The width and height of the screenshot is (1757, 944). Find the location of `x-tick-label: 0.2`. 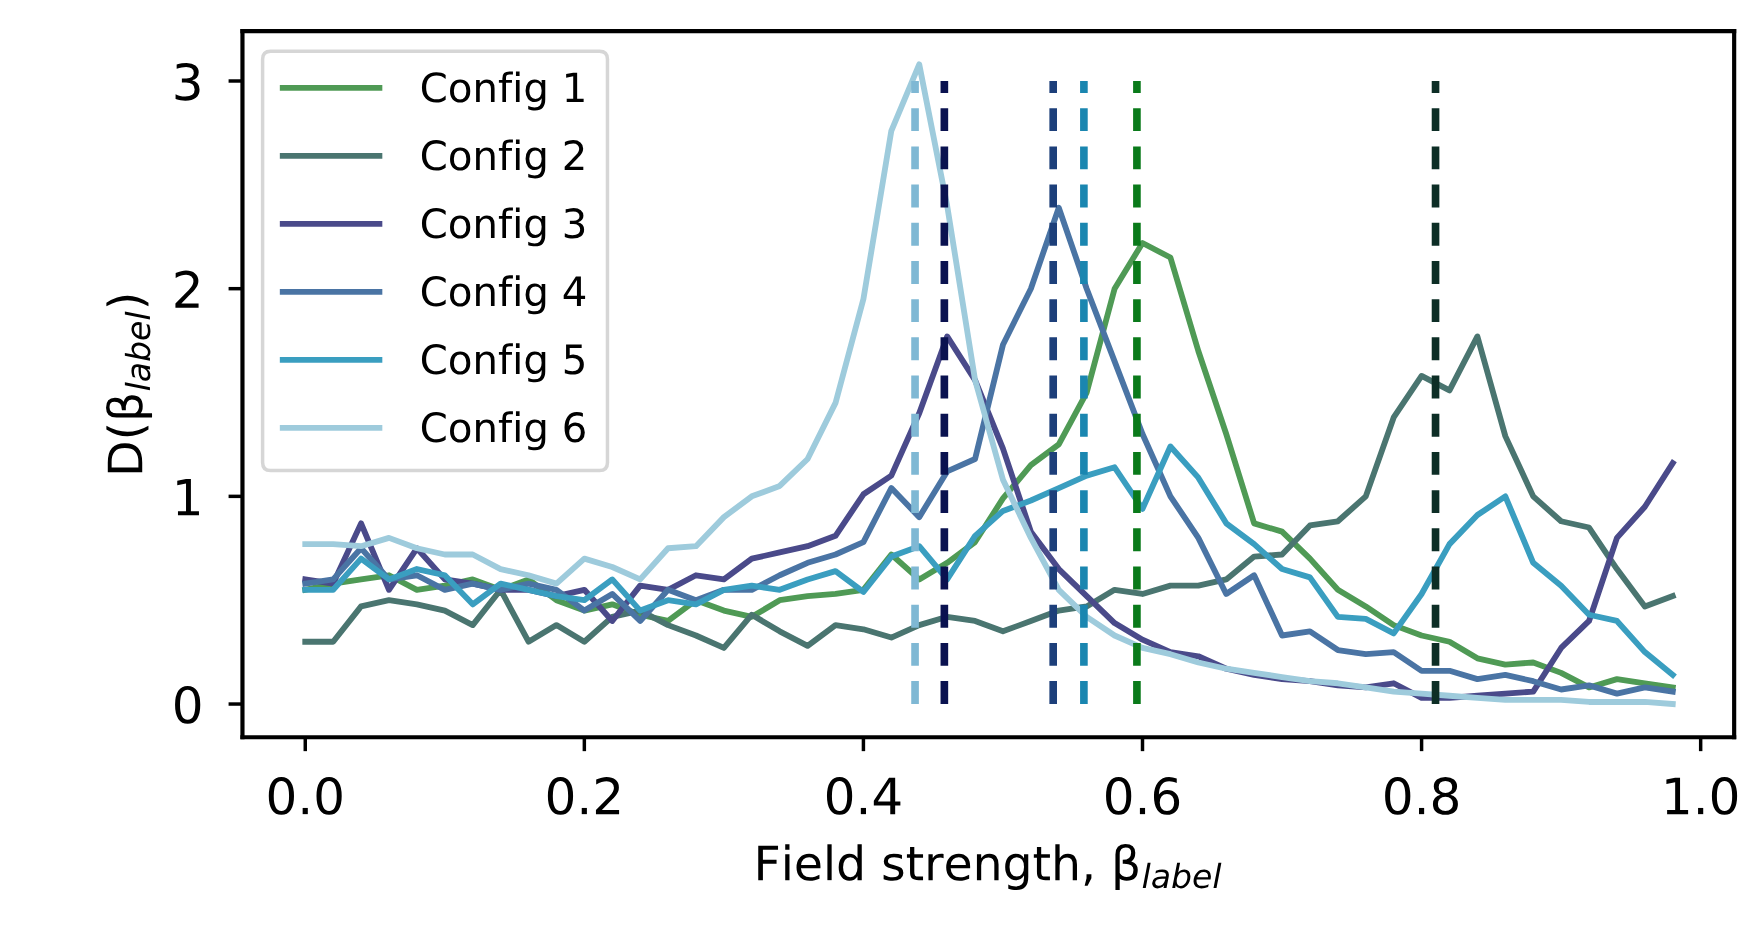

x-tick-label: 0.2 is located at coordinates (583, 796).